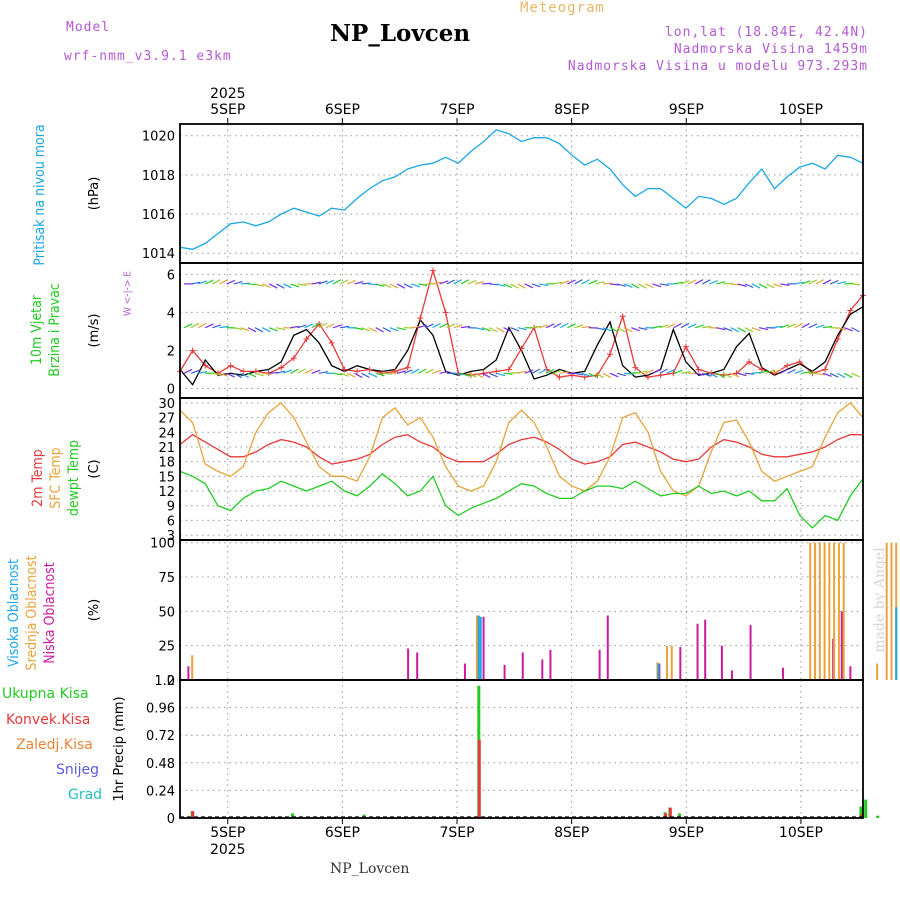 The height and width of the screenshot is (900, 900). Describe the element at coordinates (571, 833) in the screenshot. I see `xtick-label-bottom: 8SEP` at that location.